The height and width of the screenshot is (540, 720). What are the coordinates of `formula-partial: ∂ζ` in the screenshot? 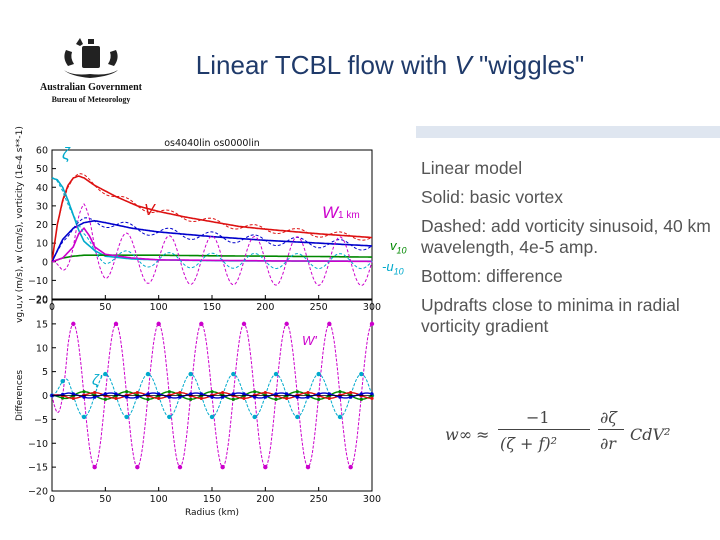 It's located at (608, 417).